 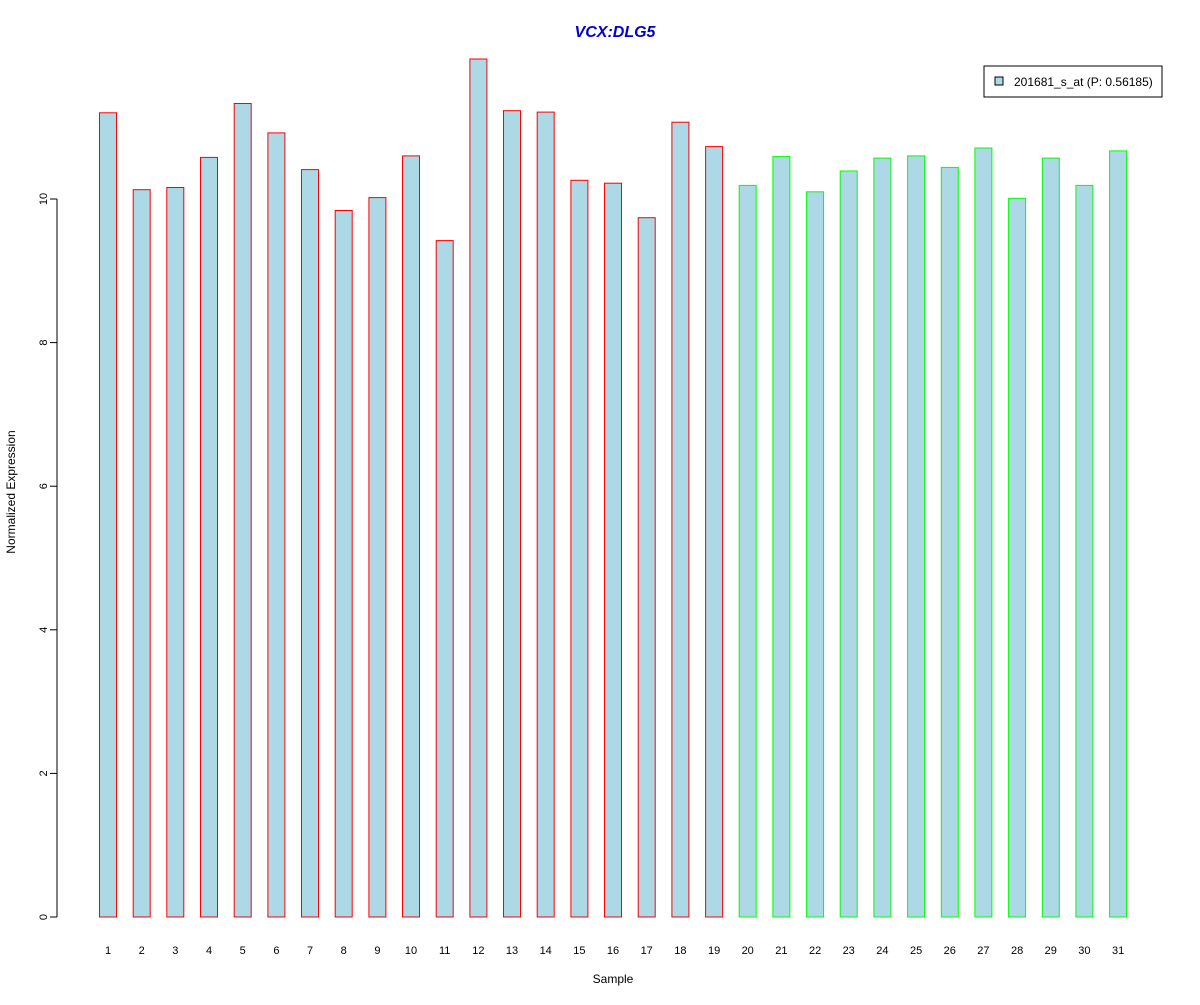 What do you see at coordinates (377, 951) in the screenshot?
I see `x-tick-label: 9` at bounding box center [377, 951].